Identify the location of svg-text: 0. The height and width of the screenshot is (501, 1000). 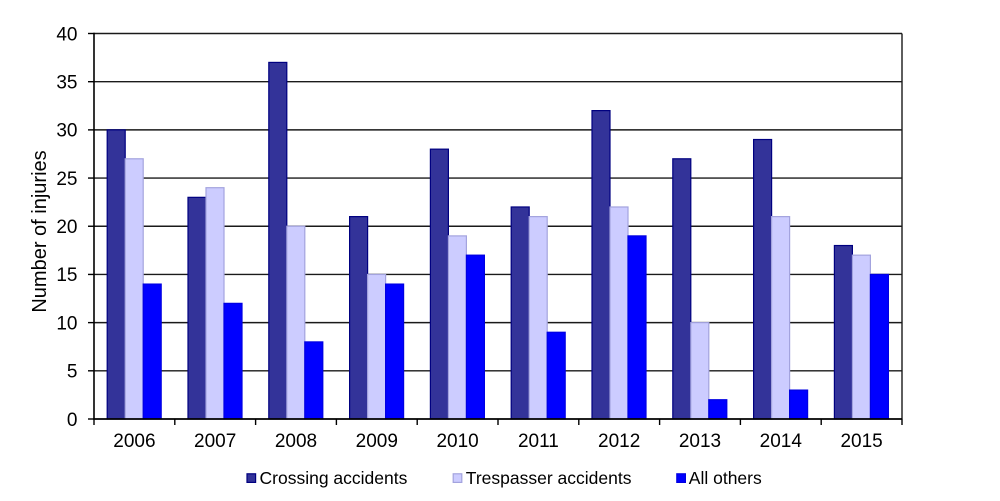
(72, 420).